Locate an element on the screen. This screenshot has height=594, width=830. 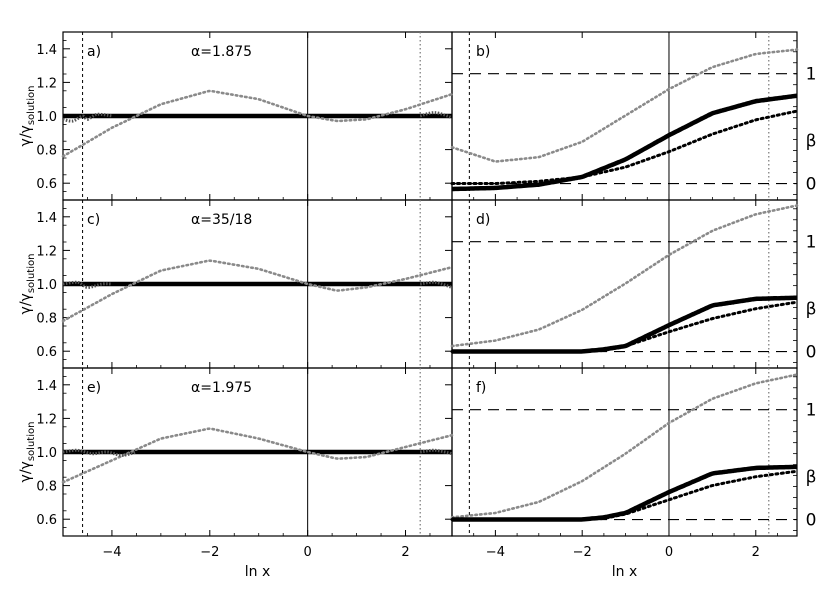
series-b-upper is located at coordinates (624, 105).